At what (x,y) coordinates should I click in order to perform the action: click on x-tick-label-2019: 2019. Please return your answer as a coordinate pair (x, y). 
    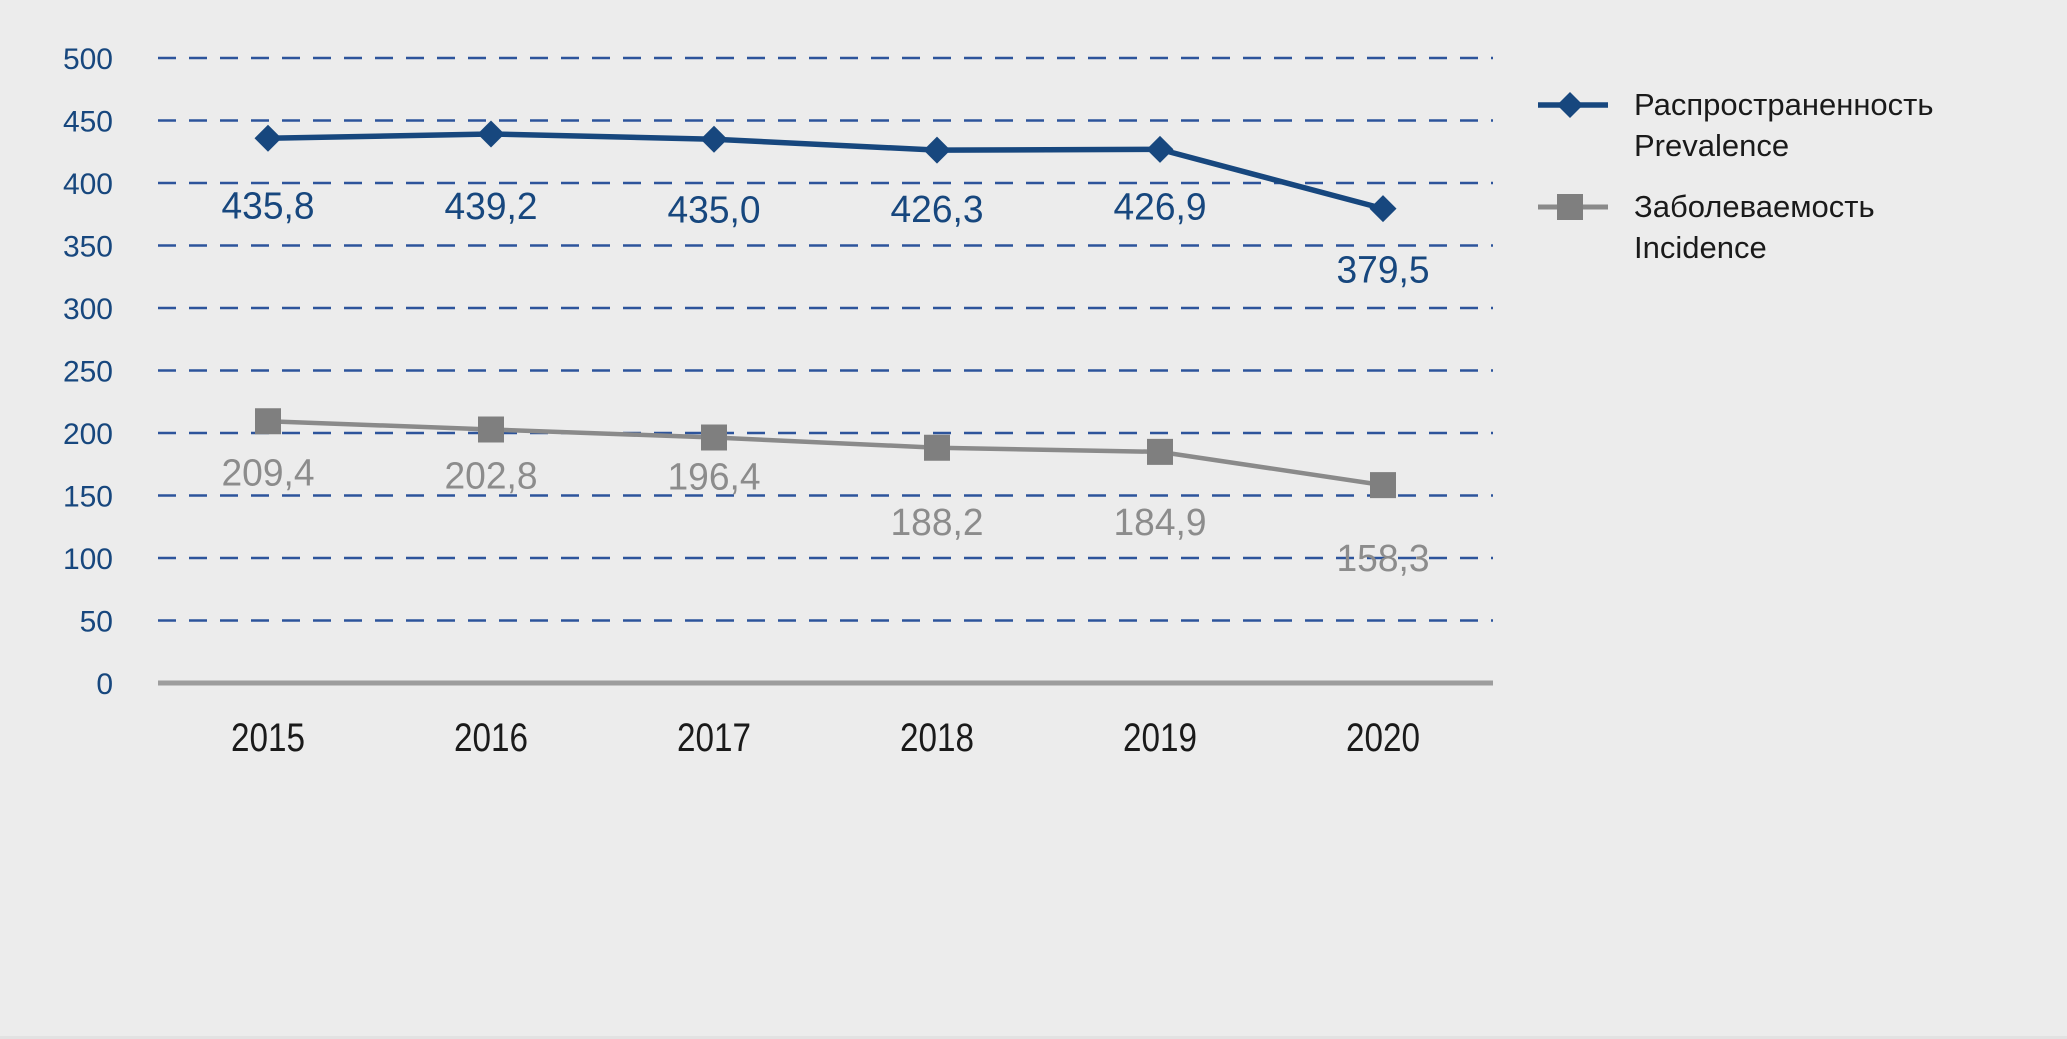
    Looking at the image, I should click on (1160, 738).